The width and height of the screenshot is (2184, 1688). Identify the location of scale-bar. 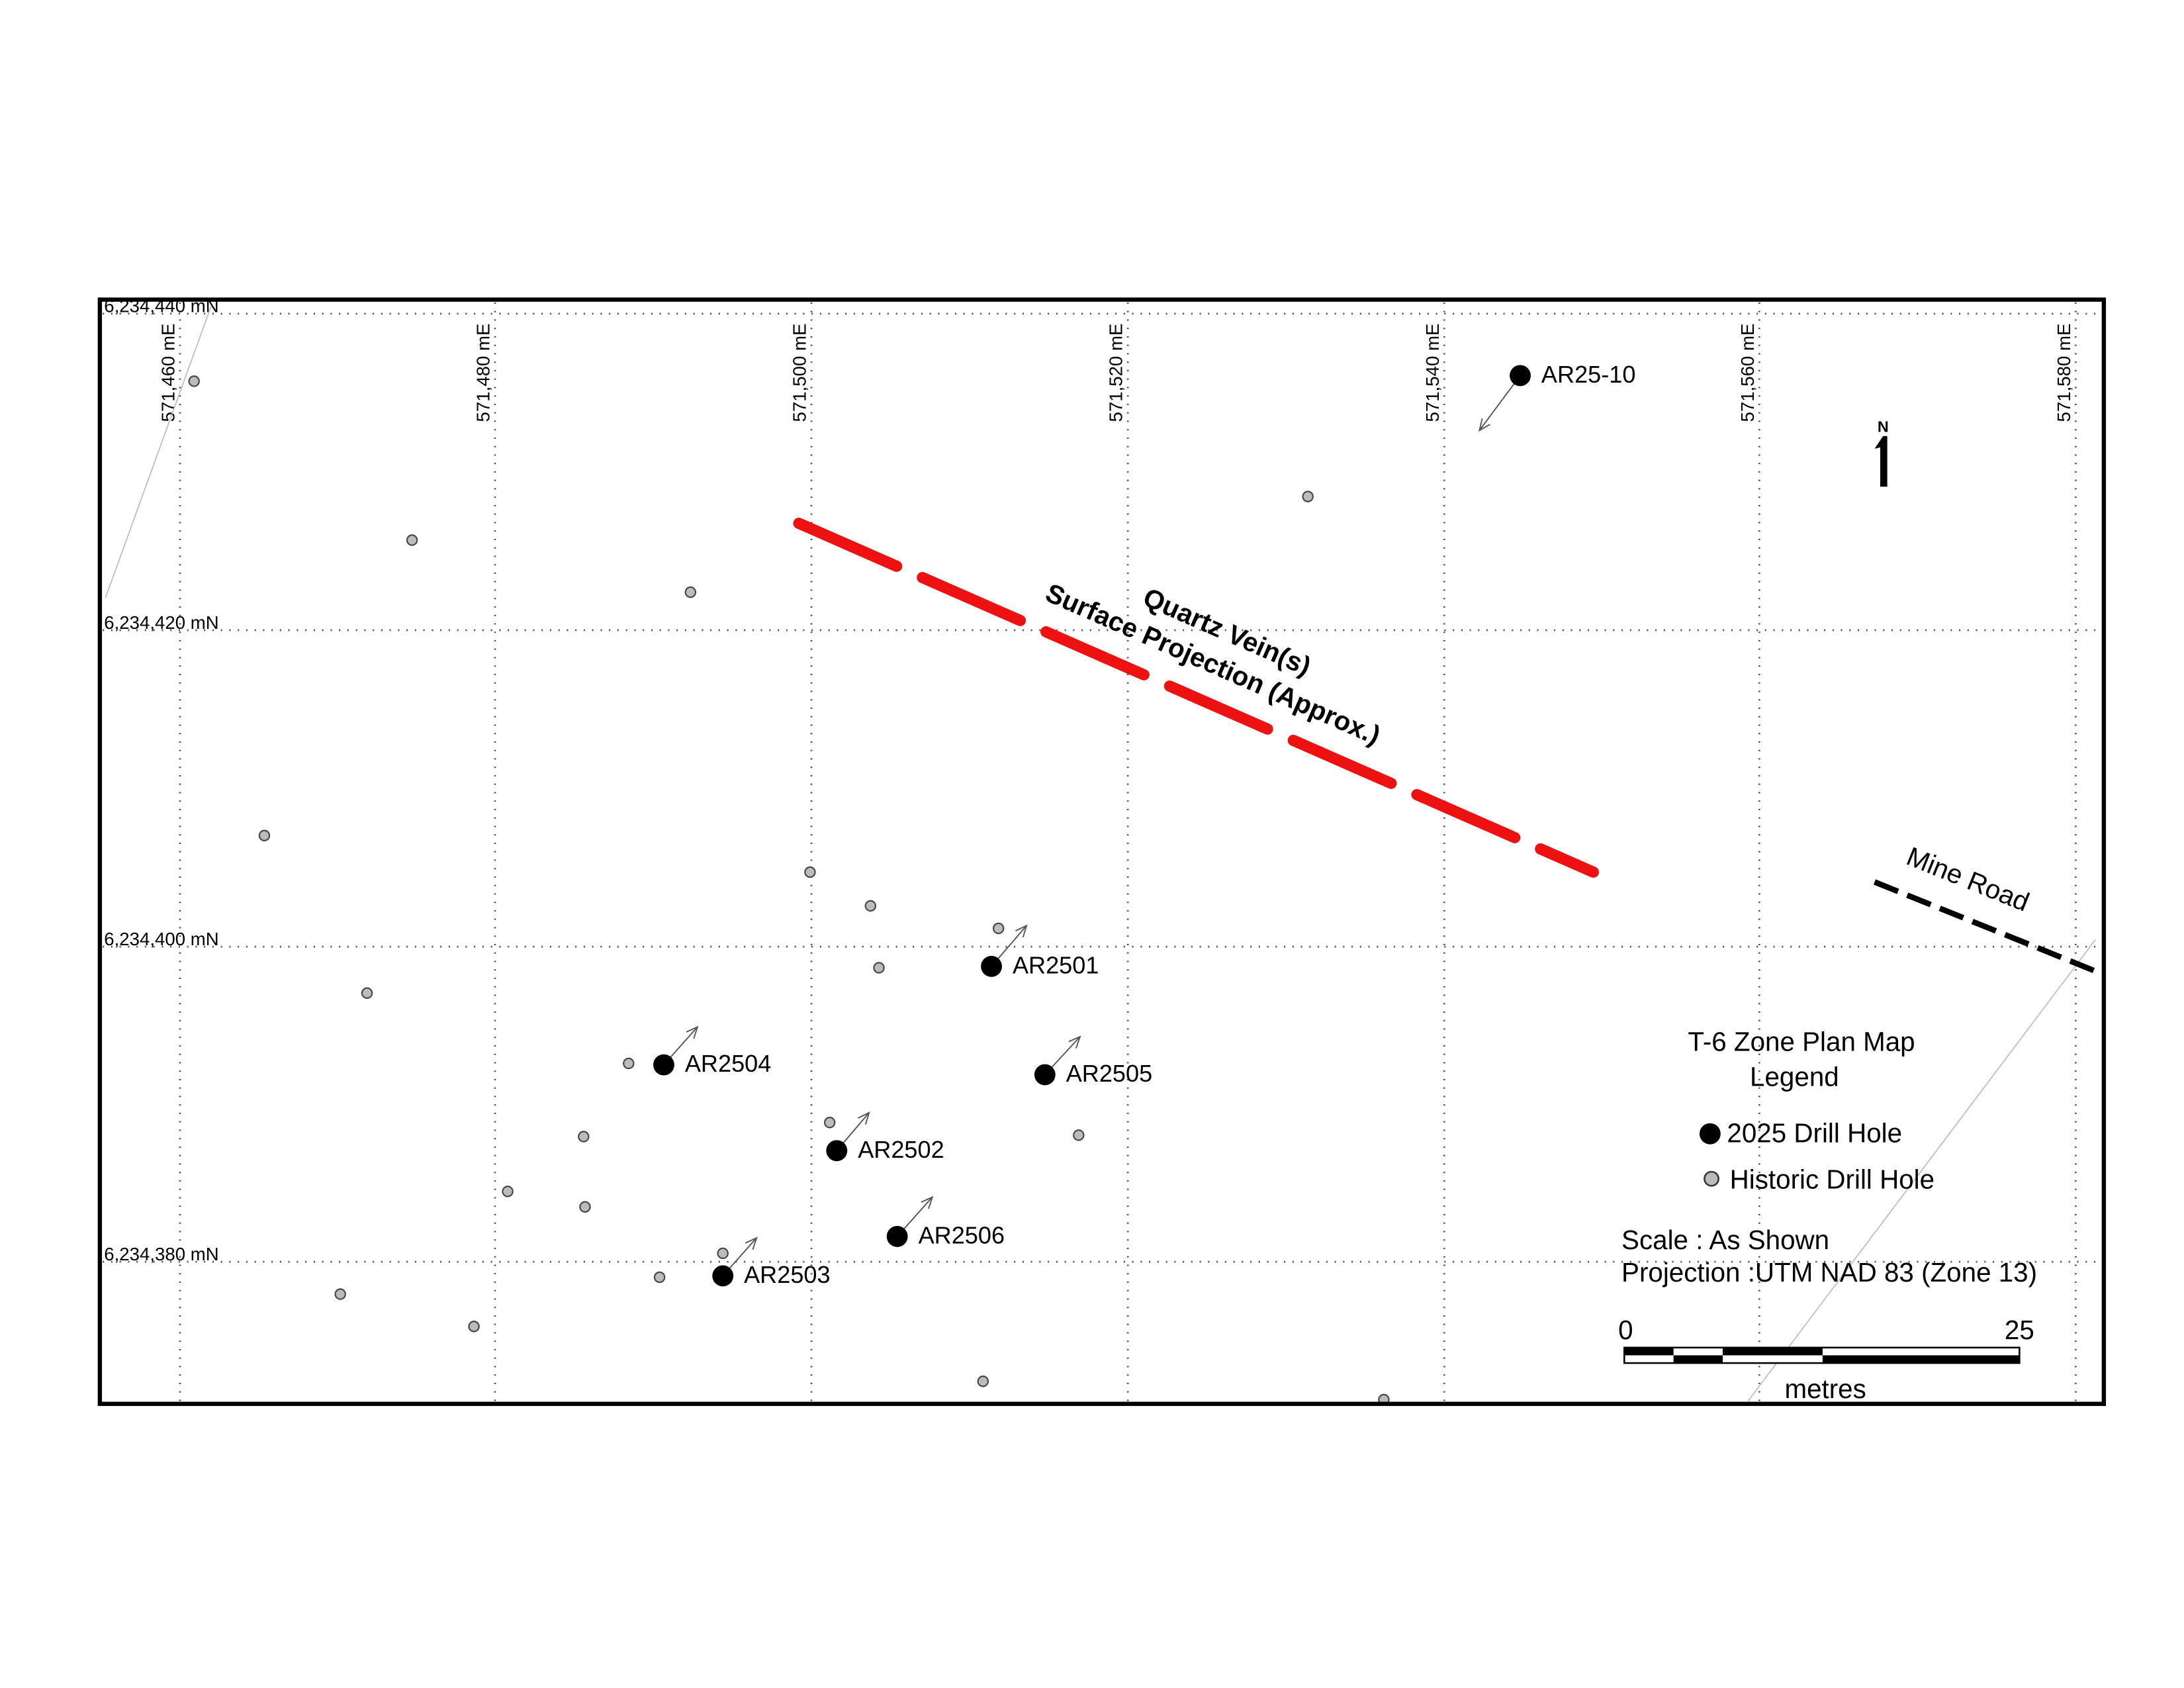
(1822, 1355).